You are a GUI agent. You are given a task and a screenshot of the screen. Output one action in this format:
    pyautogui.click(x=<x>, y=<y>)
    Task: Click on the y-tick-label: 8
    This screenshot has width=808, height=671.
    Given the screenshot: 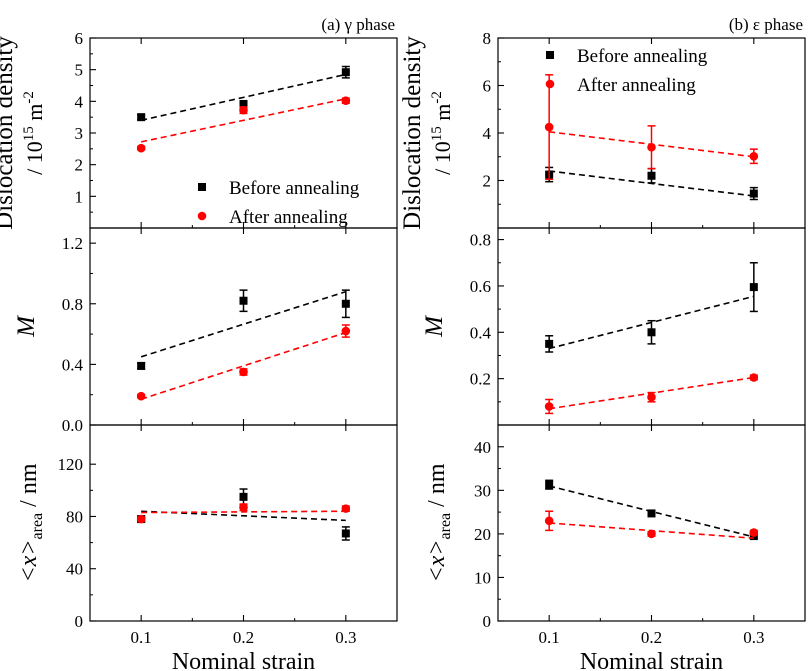 What is the action you would take?
    pyautogui.click(x=487, y=38)
    